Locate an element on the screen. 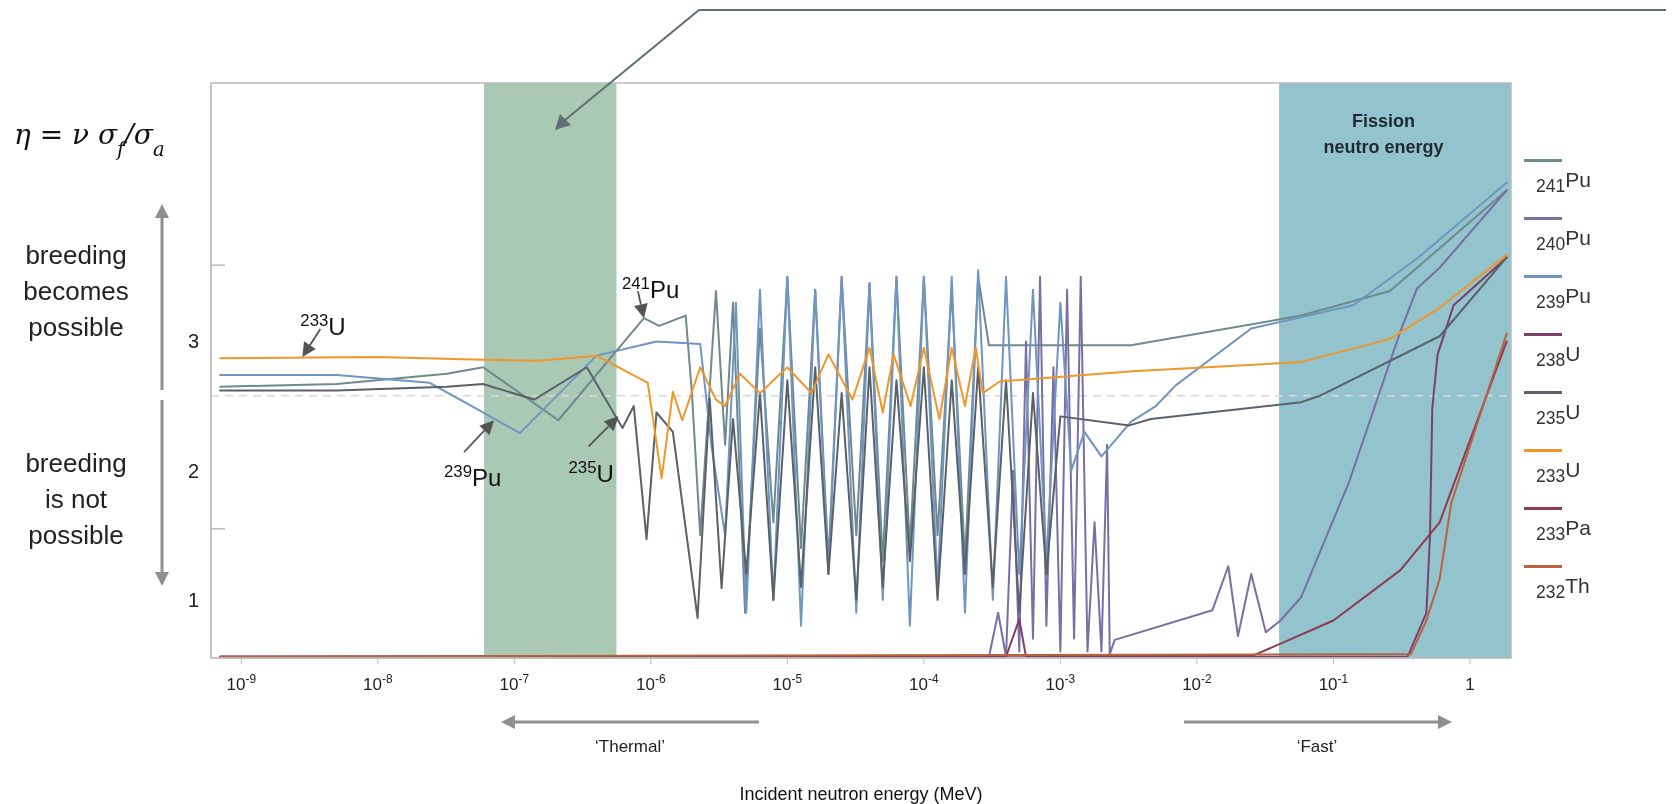 This screenshot has height=804, width=1674. annotation: $^{239}$Pu is located at coordinates (473, 476).